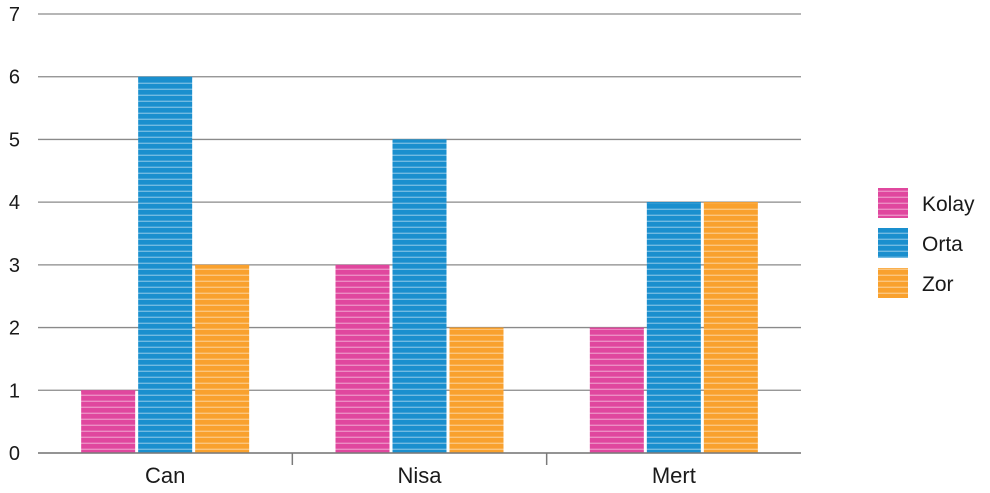 The width and height of the screenshot is (990, 493). Describe the element at coordinates (14, 140) in the screenshot. I see `y-tick-label: 5` at that location.